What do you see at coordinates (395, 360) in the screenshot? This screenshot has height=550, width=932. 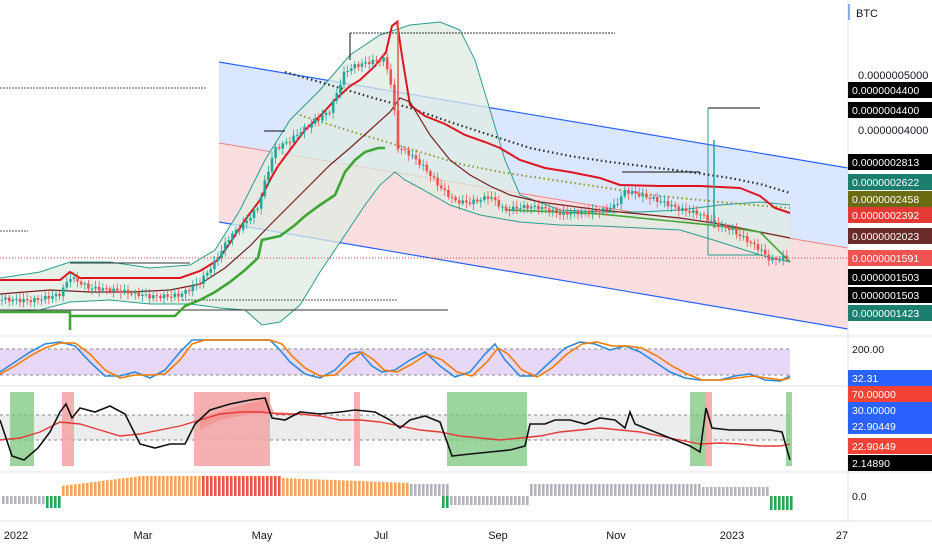 I see `osc1-orange` at bounding box center [395, 360].